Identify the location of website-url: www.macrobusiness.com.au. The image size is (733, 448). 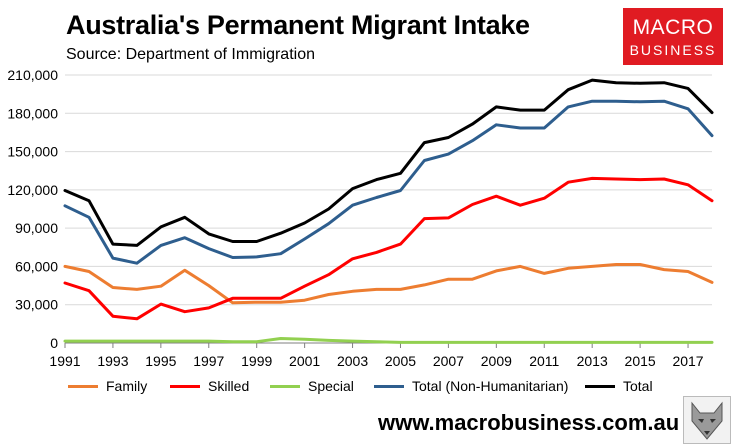
(529, 422).